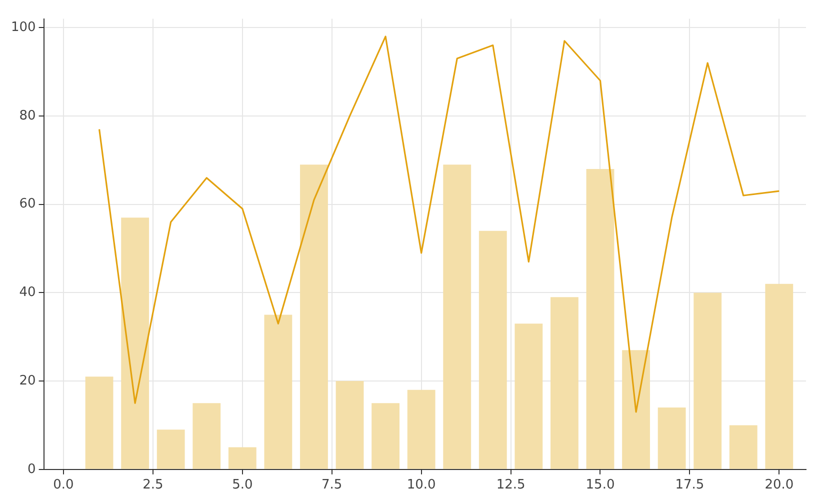  What do you see at coordinates (779, 485) in the screenshot?
I see `x-tick-label: 20.0` at bounding box center [779, 485].